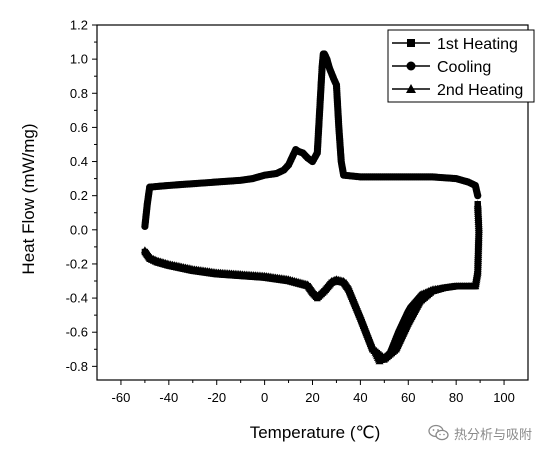  What do you see at coordinates (79, 59) in the screenshot?
I see `y-tick-label: 1.0` at bounding box center [79, 59].